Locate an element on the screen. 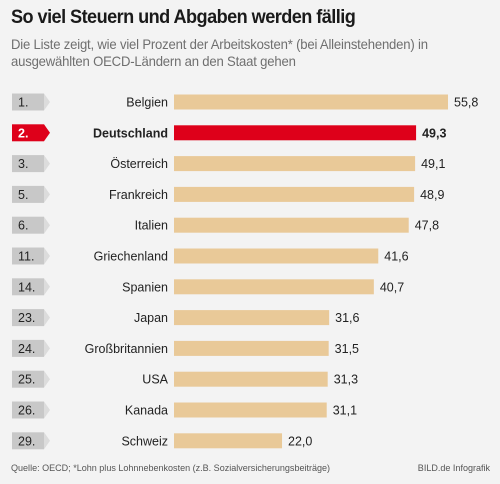  value-label: 31,5 is located at coordinates (347, 349).